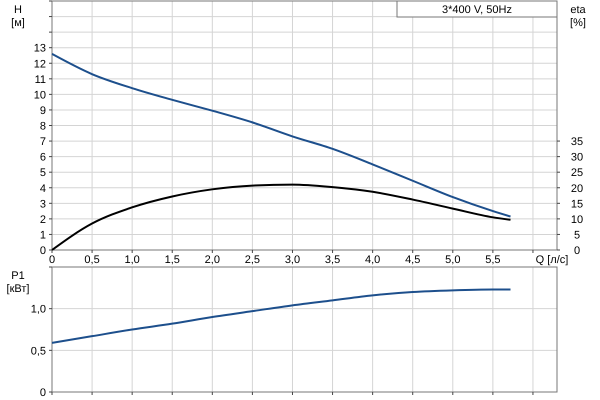 This screenshot has height=400, width=600. What do you see at coordinates (18, 282) in the screenshot?
I see `y-axis-title: P1 [кВт]` at bounding box center [18, 282].